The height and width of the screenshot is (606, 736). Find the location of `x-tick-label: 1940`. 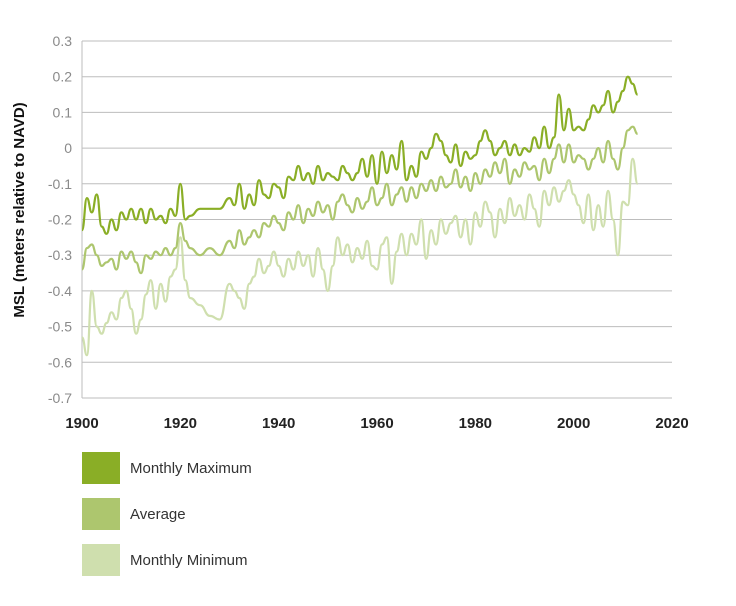

x-tick-label: 1940 is located at coordinates (278, 423).